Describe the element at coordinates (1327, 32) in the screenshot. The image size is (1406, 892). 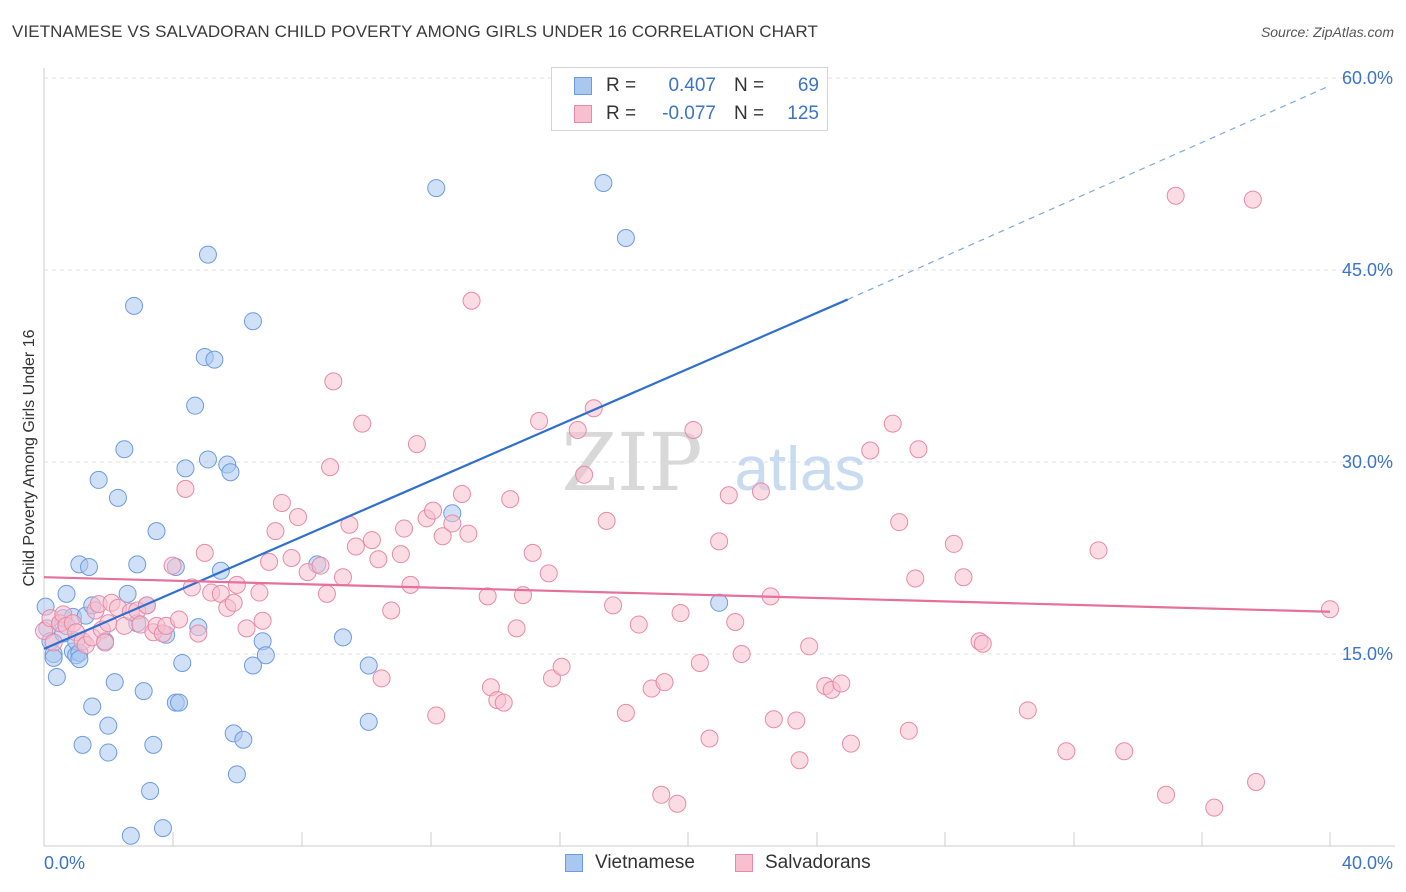
I see `source-label: Source: ZipAtlas.com` at that location.